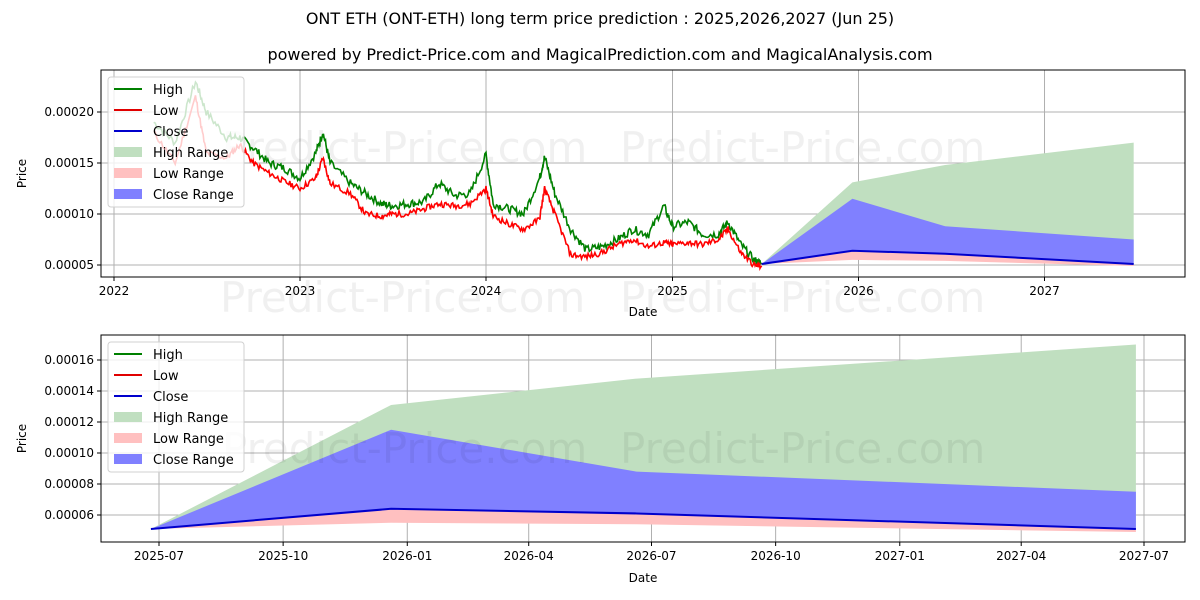 Image resolution: width=1200 pixels, height=600 pixels. What do you see at coordinates (69, 265) in the screenshot?
I see `y-tick-label: 0.00005` at bounding box center [69, 265].